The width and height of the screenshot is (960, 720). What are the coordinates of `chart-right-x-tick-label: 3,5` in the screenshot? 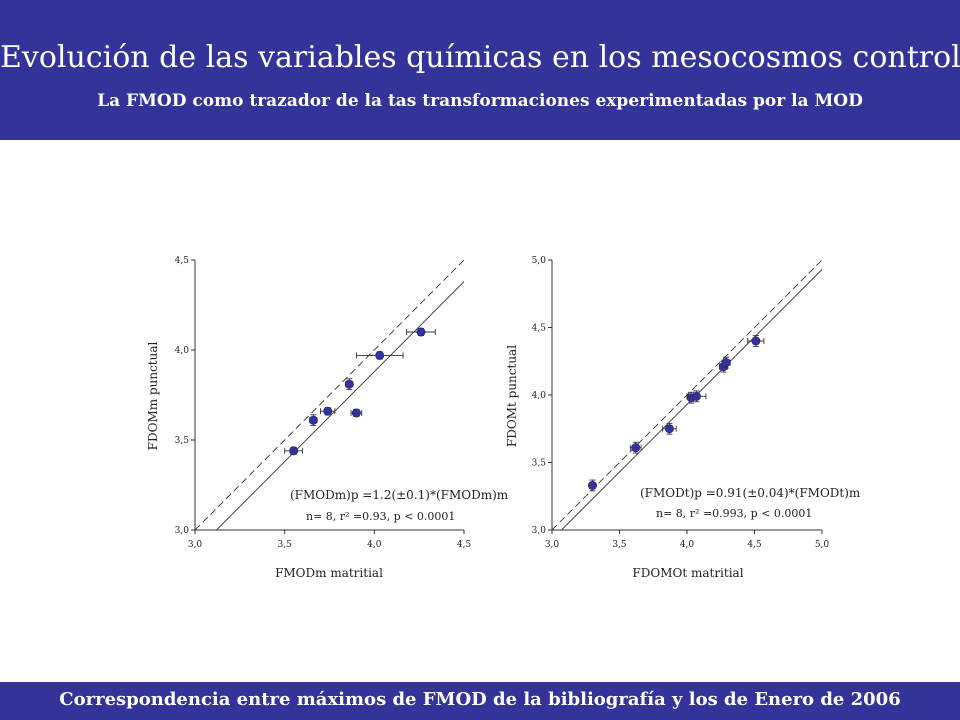 It's located at (619, 545).